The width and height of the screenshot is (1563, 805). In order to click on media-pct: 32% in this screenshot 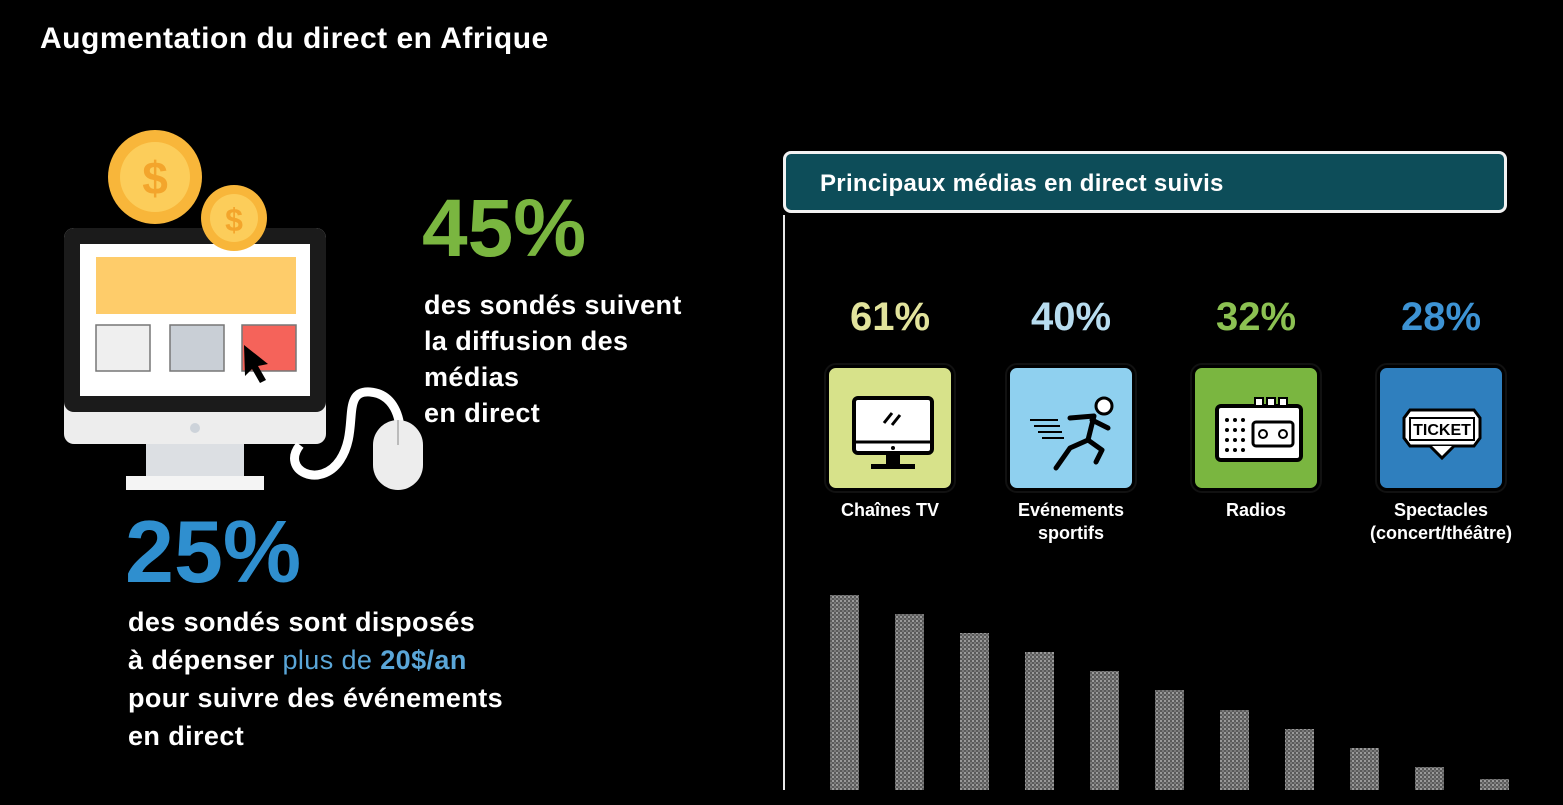, I will do `click(1256, 317)`.